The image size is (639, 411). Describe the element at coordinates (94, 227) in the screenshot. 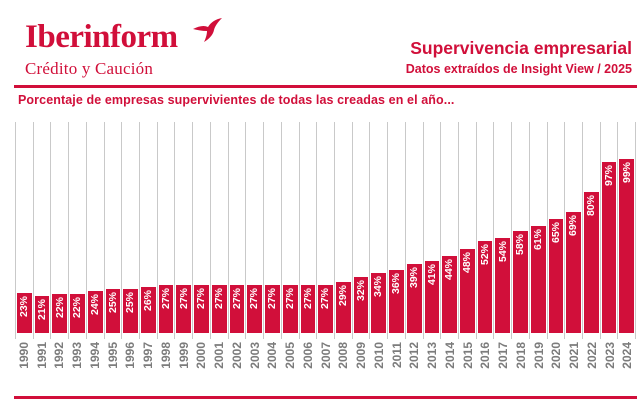

I see `chart-column-1994: 24%` at that location.